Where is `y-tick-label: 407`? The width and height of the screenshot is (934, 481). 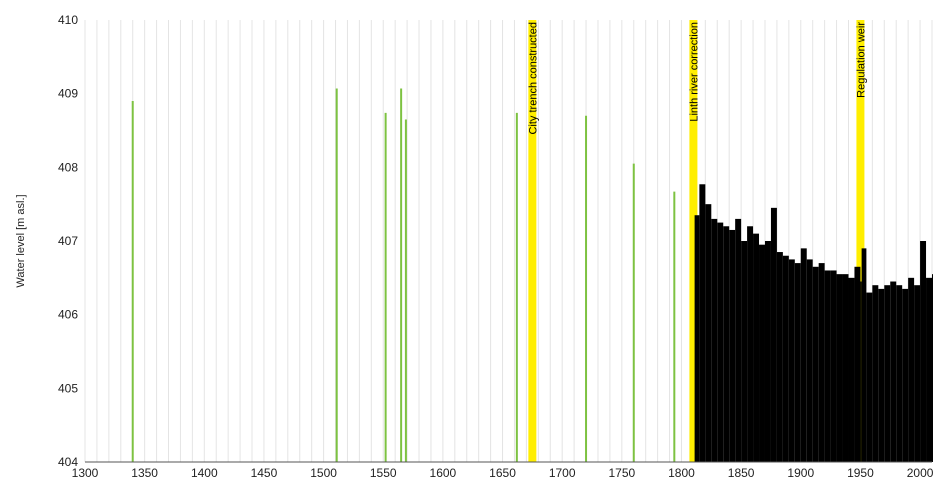 y-tick-label: 407 is located at coordinates (68, 241).